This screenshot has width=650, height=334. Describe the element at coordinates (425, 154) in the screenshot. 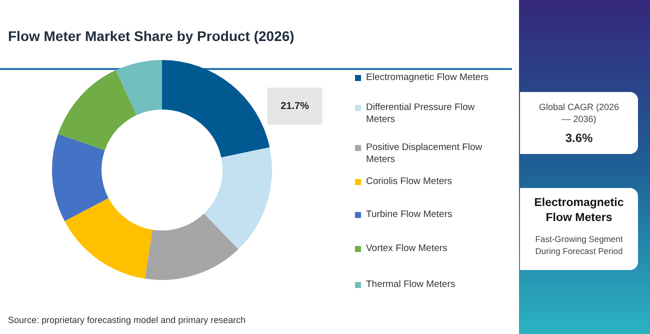

I see `legend-label: Positive Displacement Flow Meters` at that location.